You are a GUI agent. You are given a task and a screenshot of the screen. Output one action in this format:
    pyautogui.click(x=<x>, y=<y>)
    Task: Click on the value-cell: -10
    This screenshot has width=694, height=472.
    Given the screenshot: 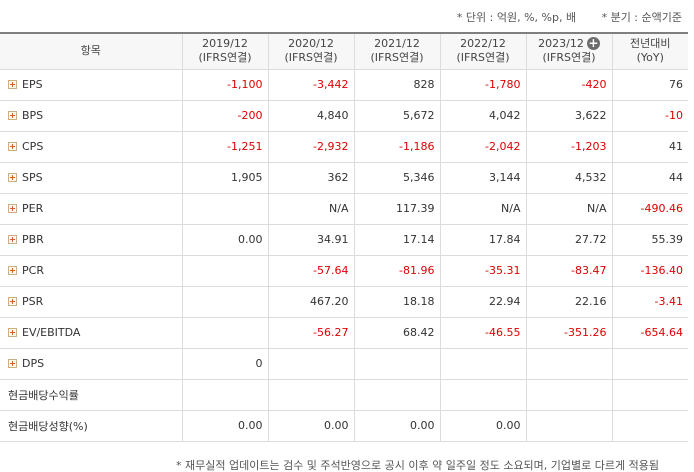 What is the action you would take?
    pyautogui.click(x=649, y=116)
    